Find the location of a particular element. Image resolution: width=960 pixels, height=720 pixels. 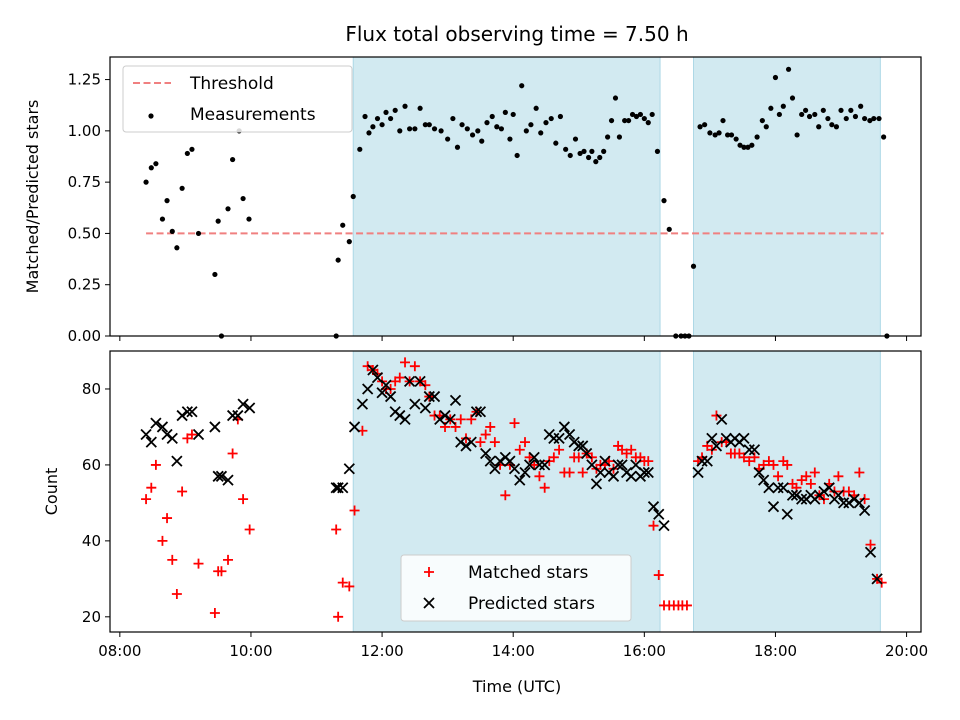

y-axis-title: Count is located at coordinates (51, 492).